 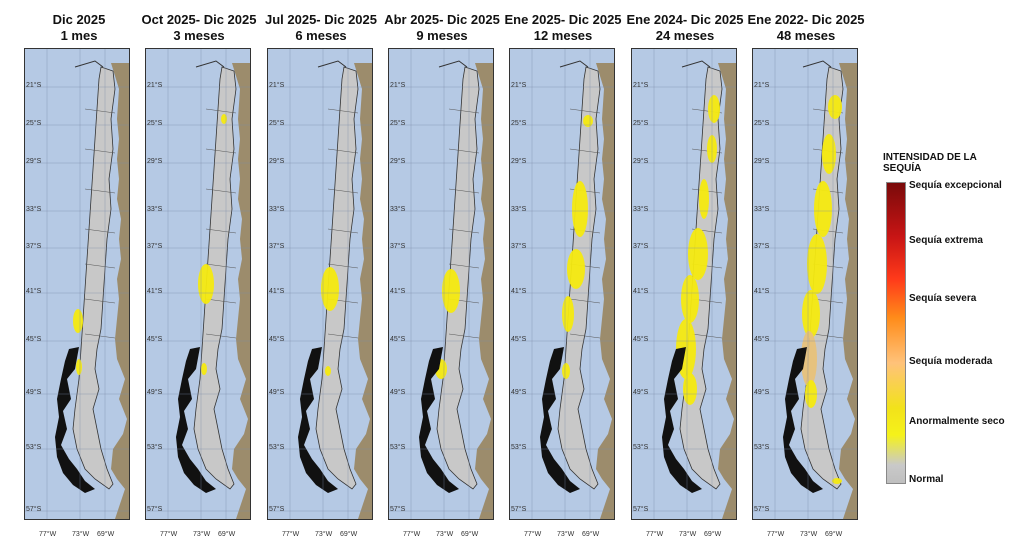 I want to click on drought-map-1-month, so click(x=77, y=284).